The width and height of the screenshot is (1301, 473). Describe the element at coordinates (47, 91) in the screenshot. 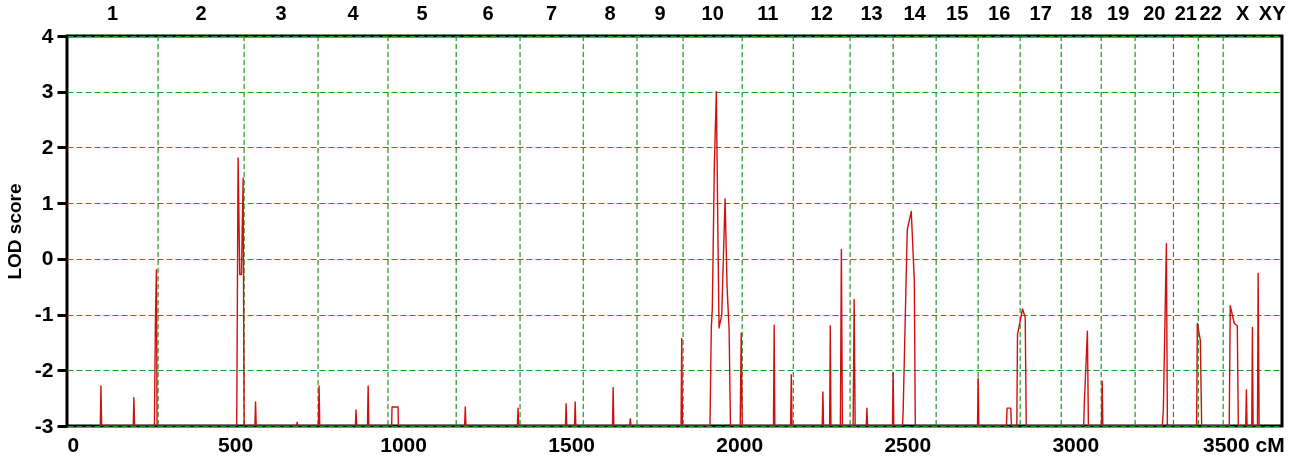

I see `y-tick-label: 3` at that location.